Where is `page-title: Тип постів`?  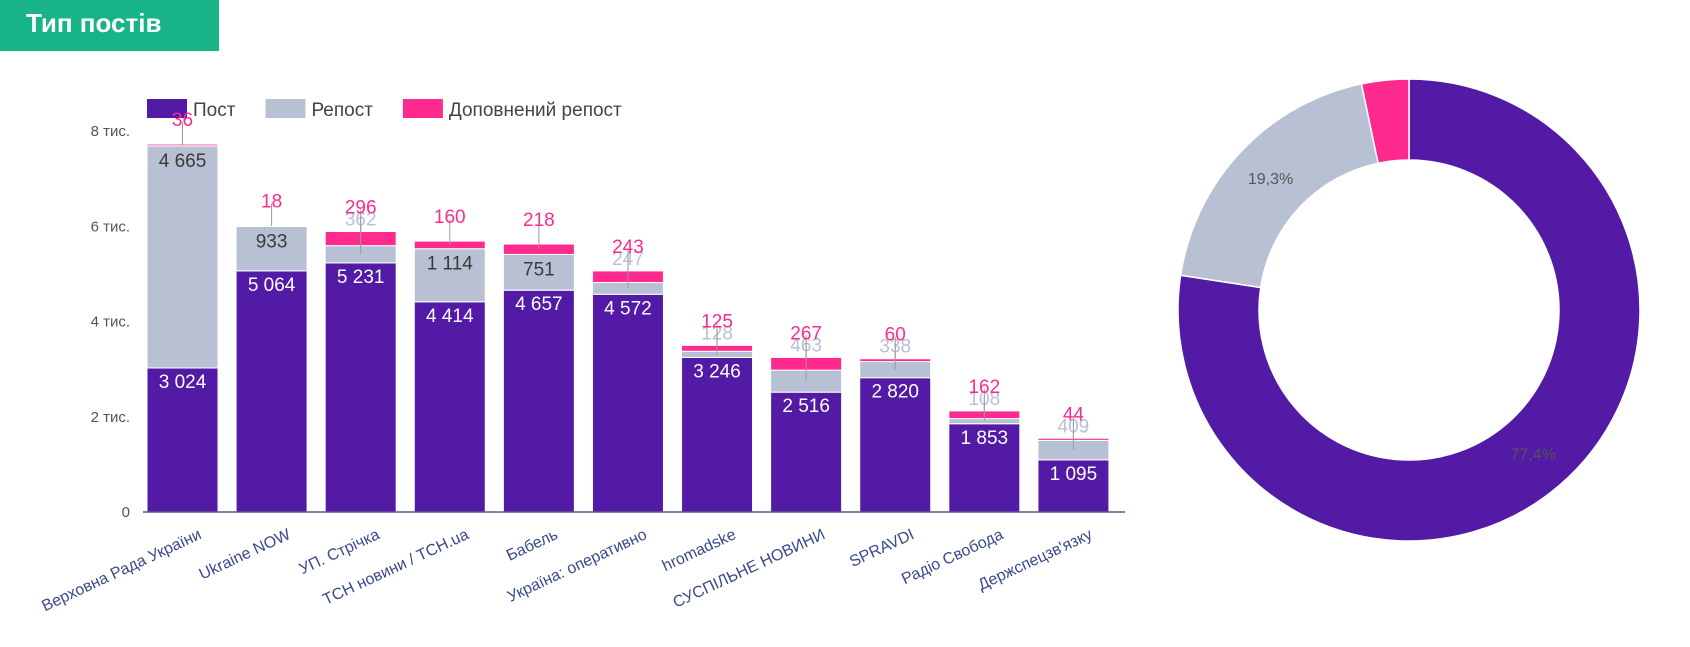 page-title: Тип постів is located at coordinates (109, 25).